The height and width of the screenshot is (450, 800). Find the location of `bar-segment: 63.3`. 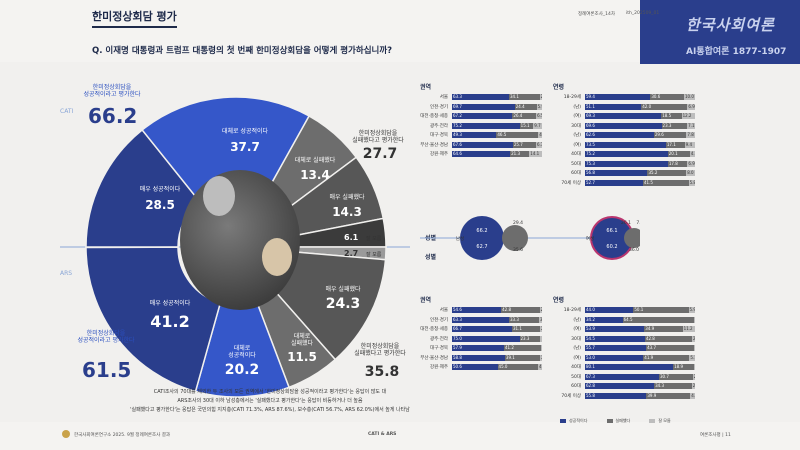

bar-segment: 63.3 is located at coordinates (480, 97).